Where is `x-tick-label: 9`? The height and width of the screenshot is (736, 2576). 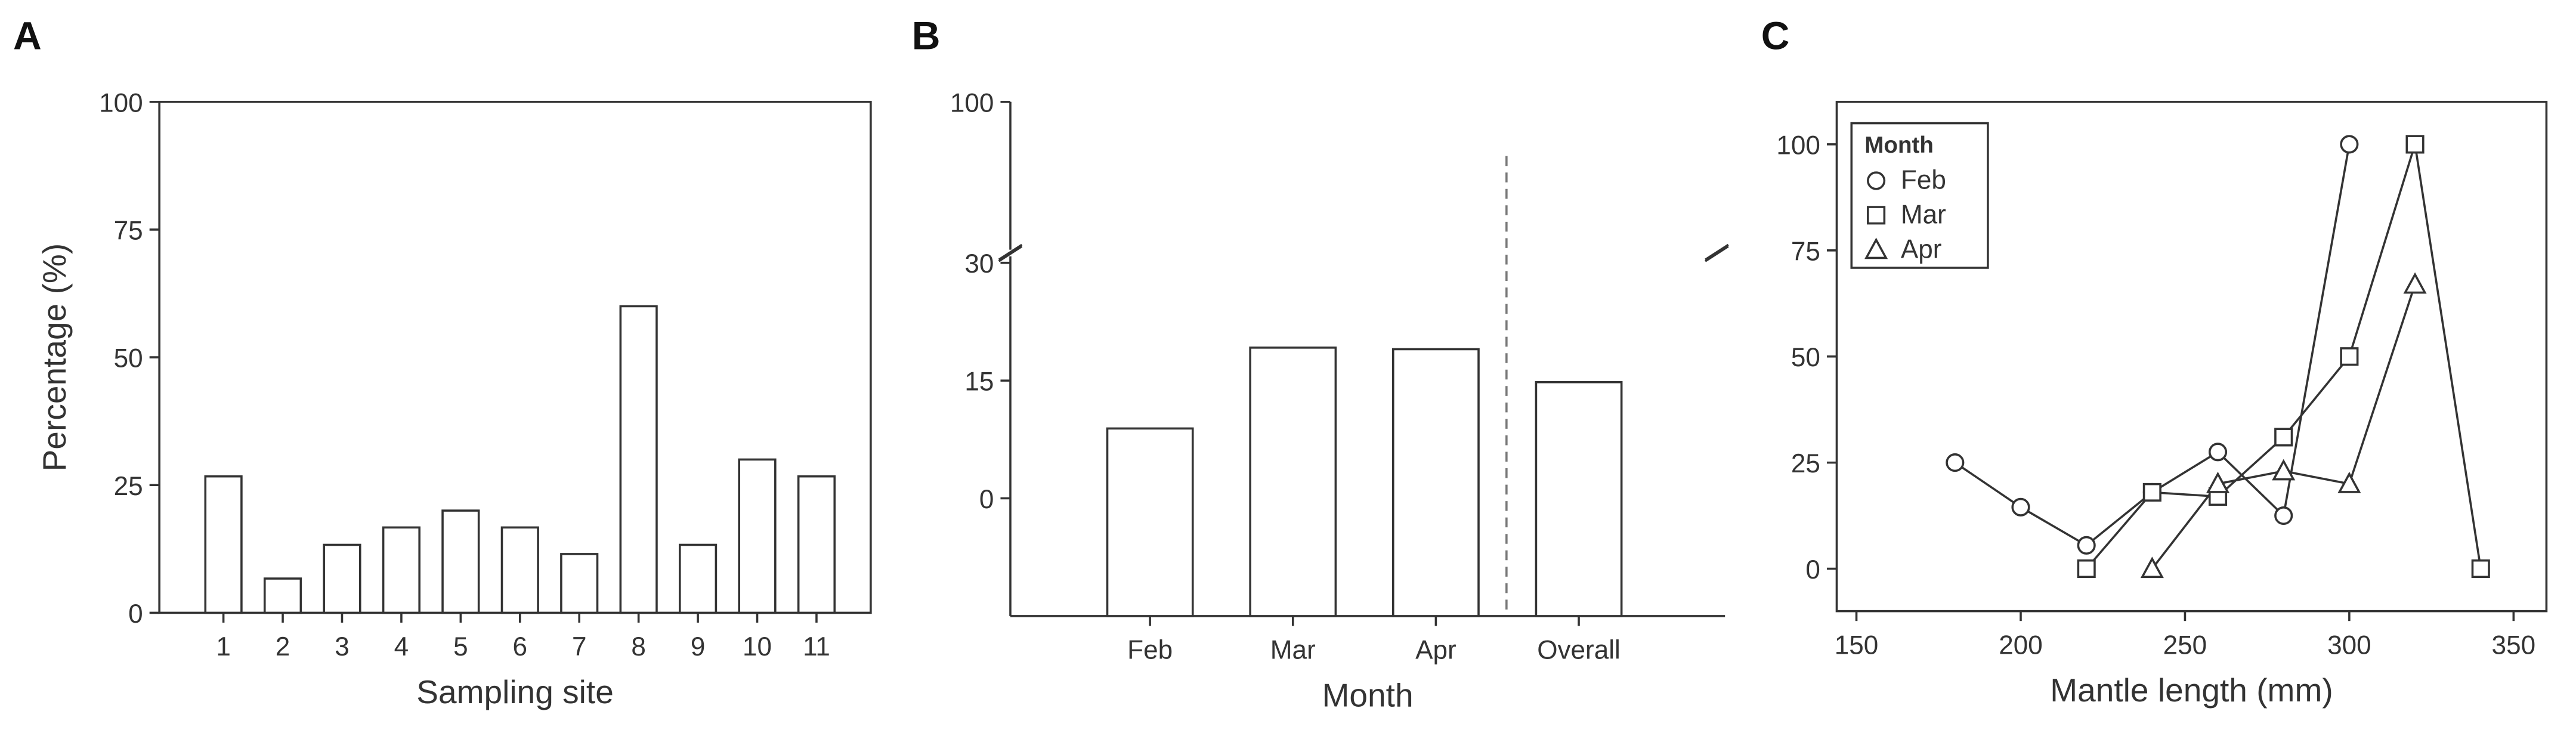 x-tick-label: 9 is located at coordinates (698, 646).